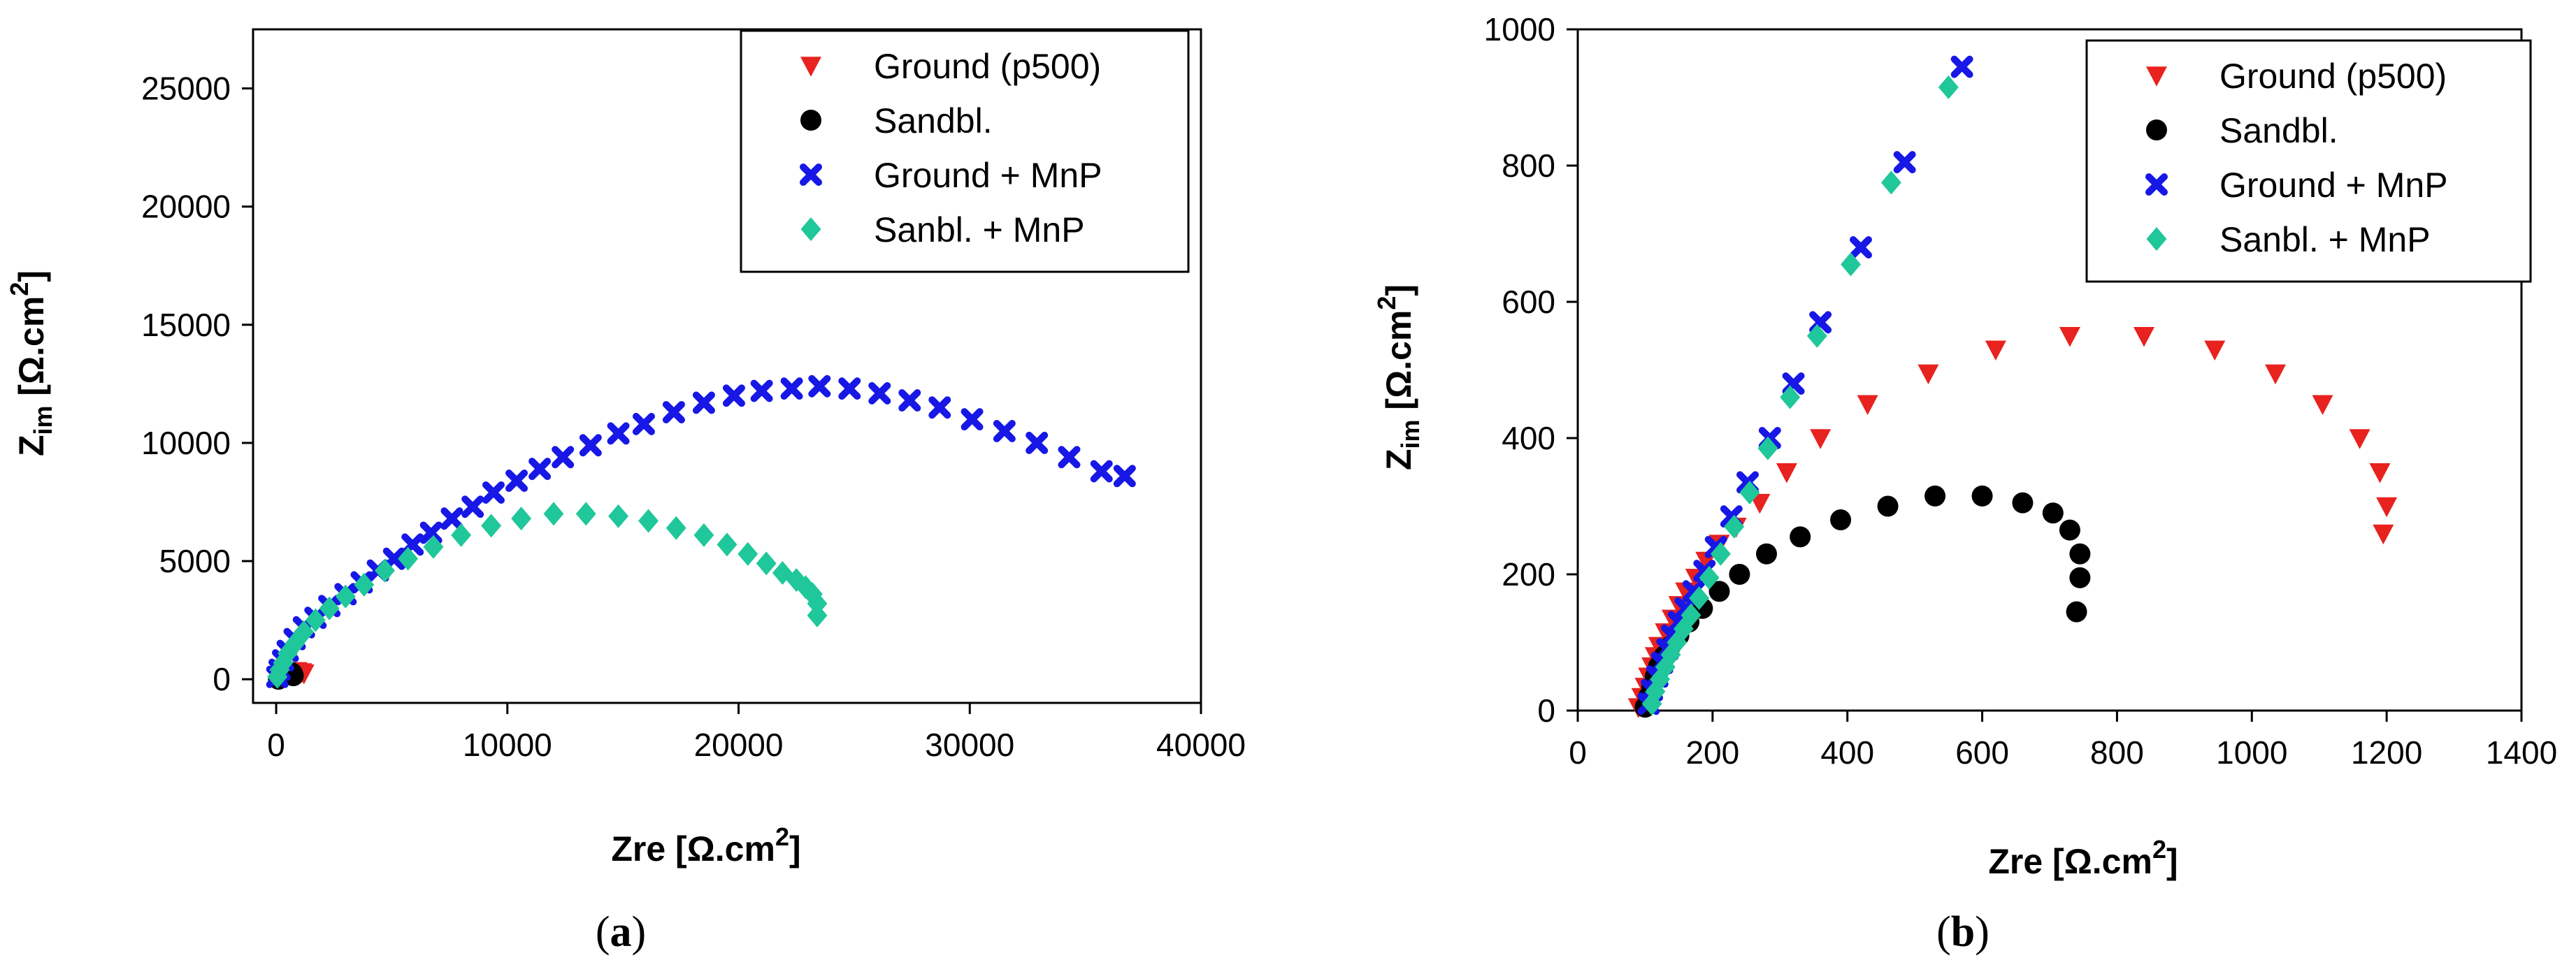 The width and height of the screenshot is (2576, 967). What do you see at coordinates (186, 443) in the screenshot?
I see `y-tick-label: 10000` at bounding box center [186, 443].